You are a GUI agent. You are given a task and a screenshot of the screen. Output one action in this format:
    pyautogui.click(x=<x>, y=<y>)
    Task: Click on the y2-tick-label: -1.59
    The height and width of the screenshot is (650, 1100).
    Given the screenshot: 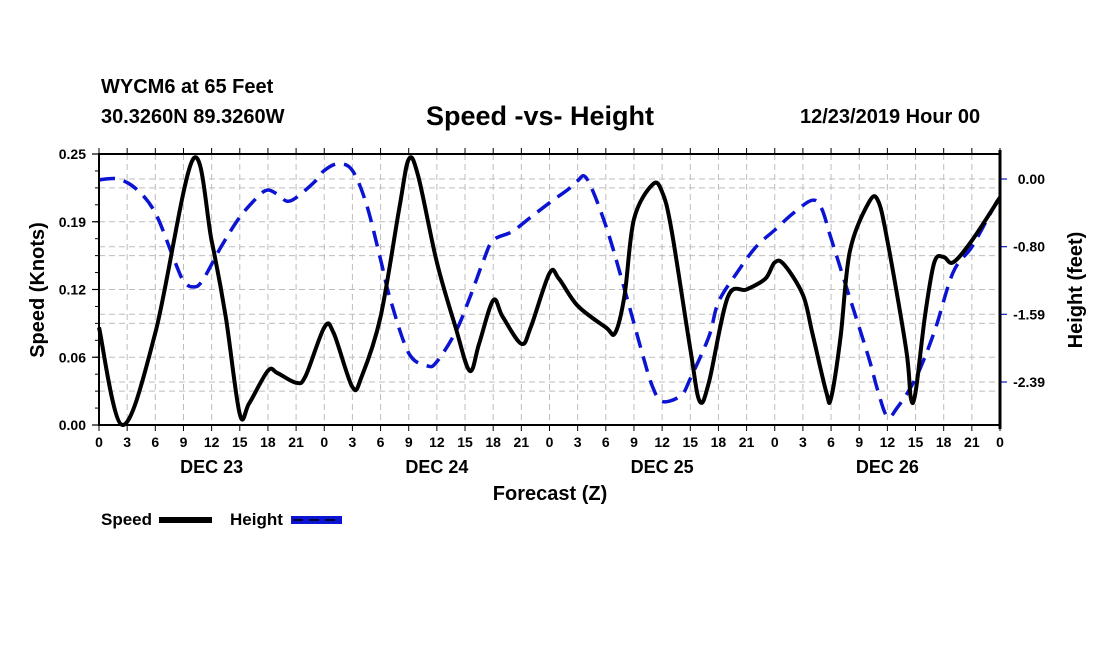 What is the action you would take?
    pyautogui.click(x=1029, y=314)
    